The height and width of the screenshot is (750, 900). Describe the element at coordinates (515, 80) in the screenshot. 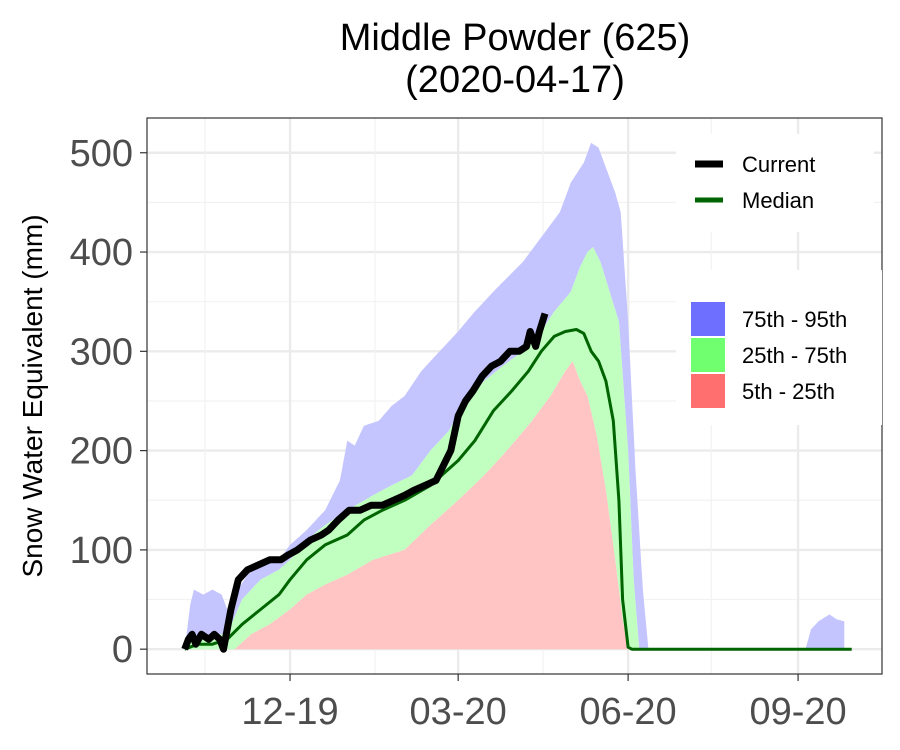

I see `chart-subtitle: (2020-04-17)` at that location.